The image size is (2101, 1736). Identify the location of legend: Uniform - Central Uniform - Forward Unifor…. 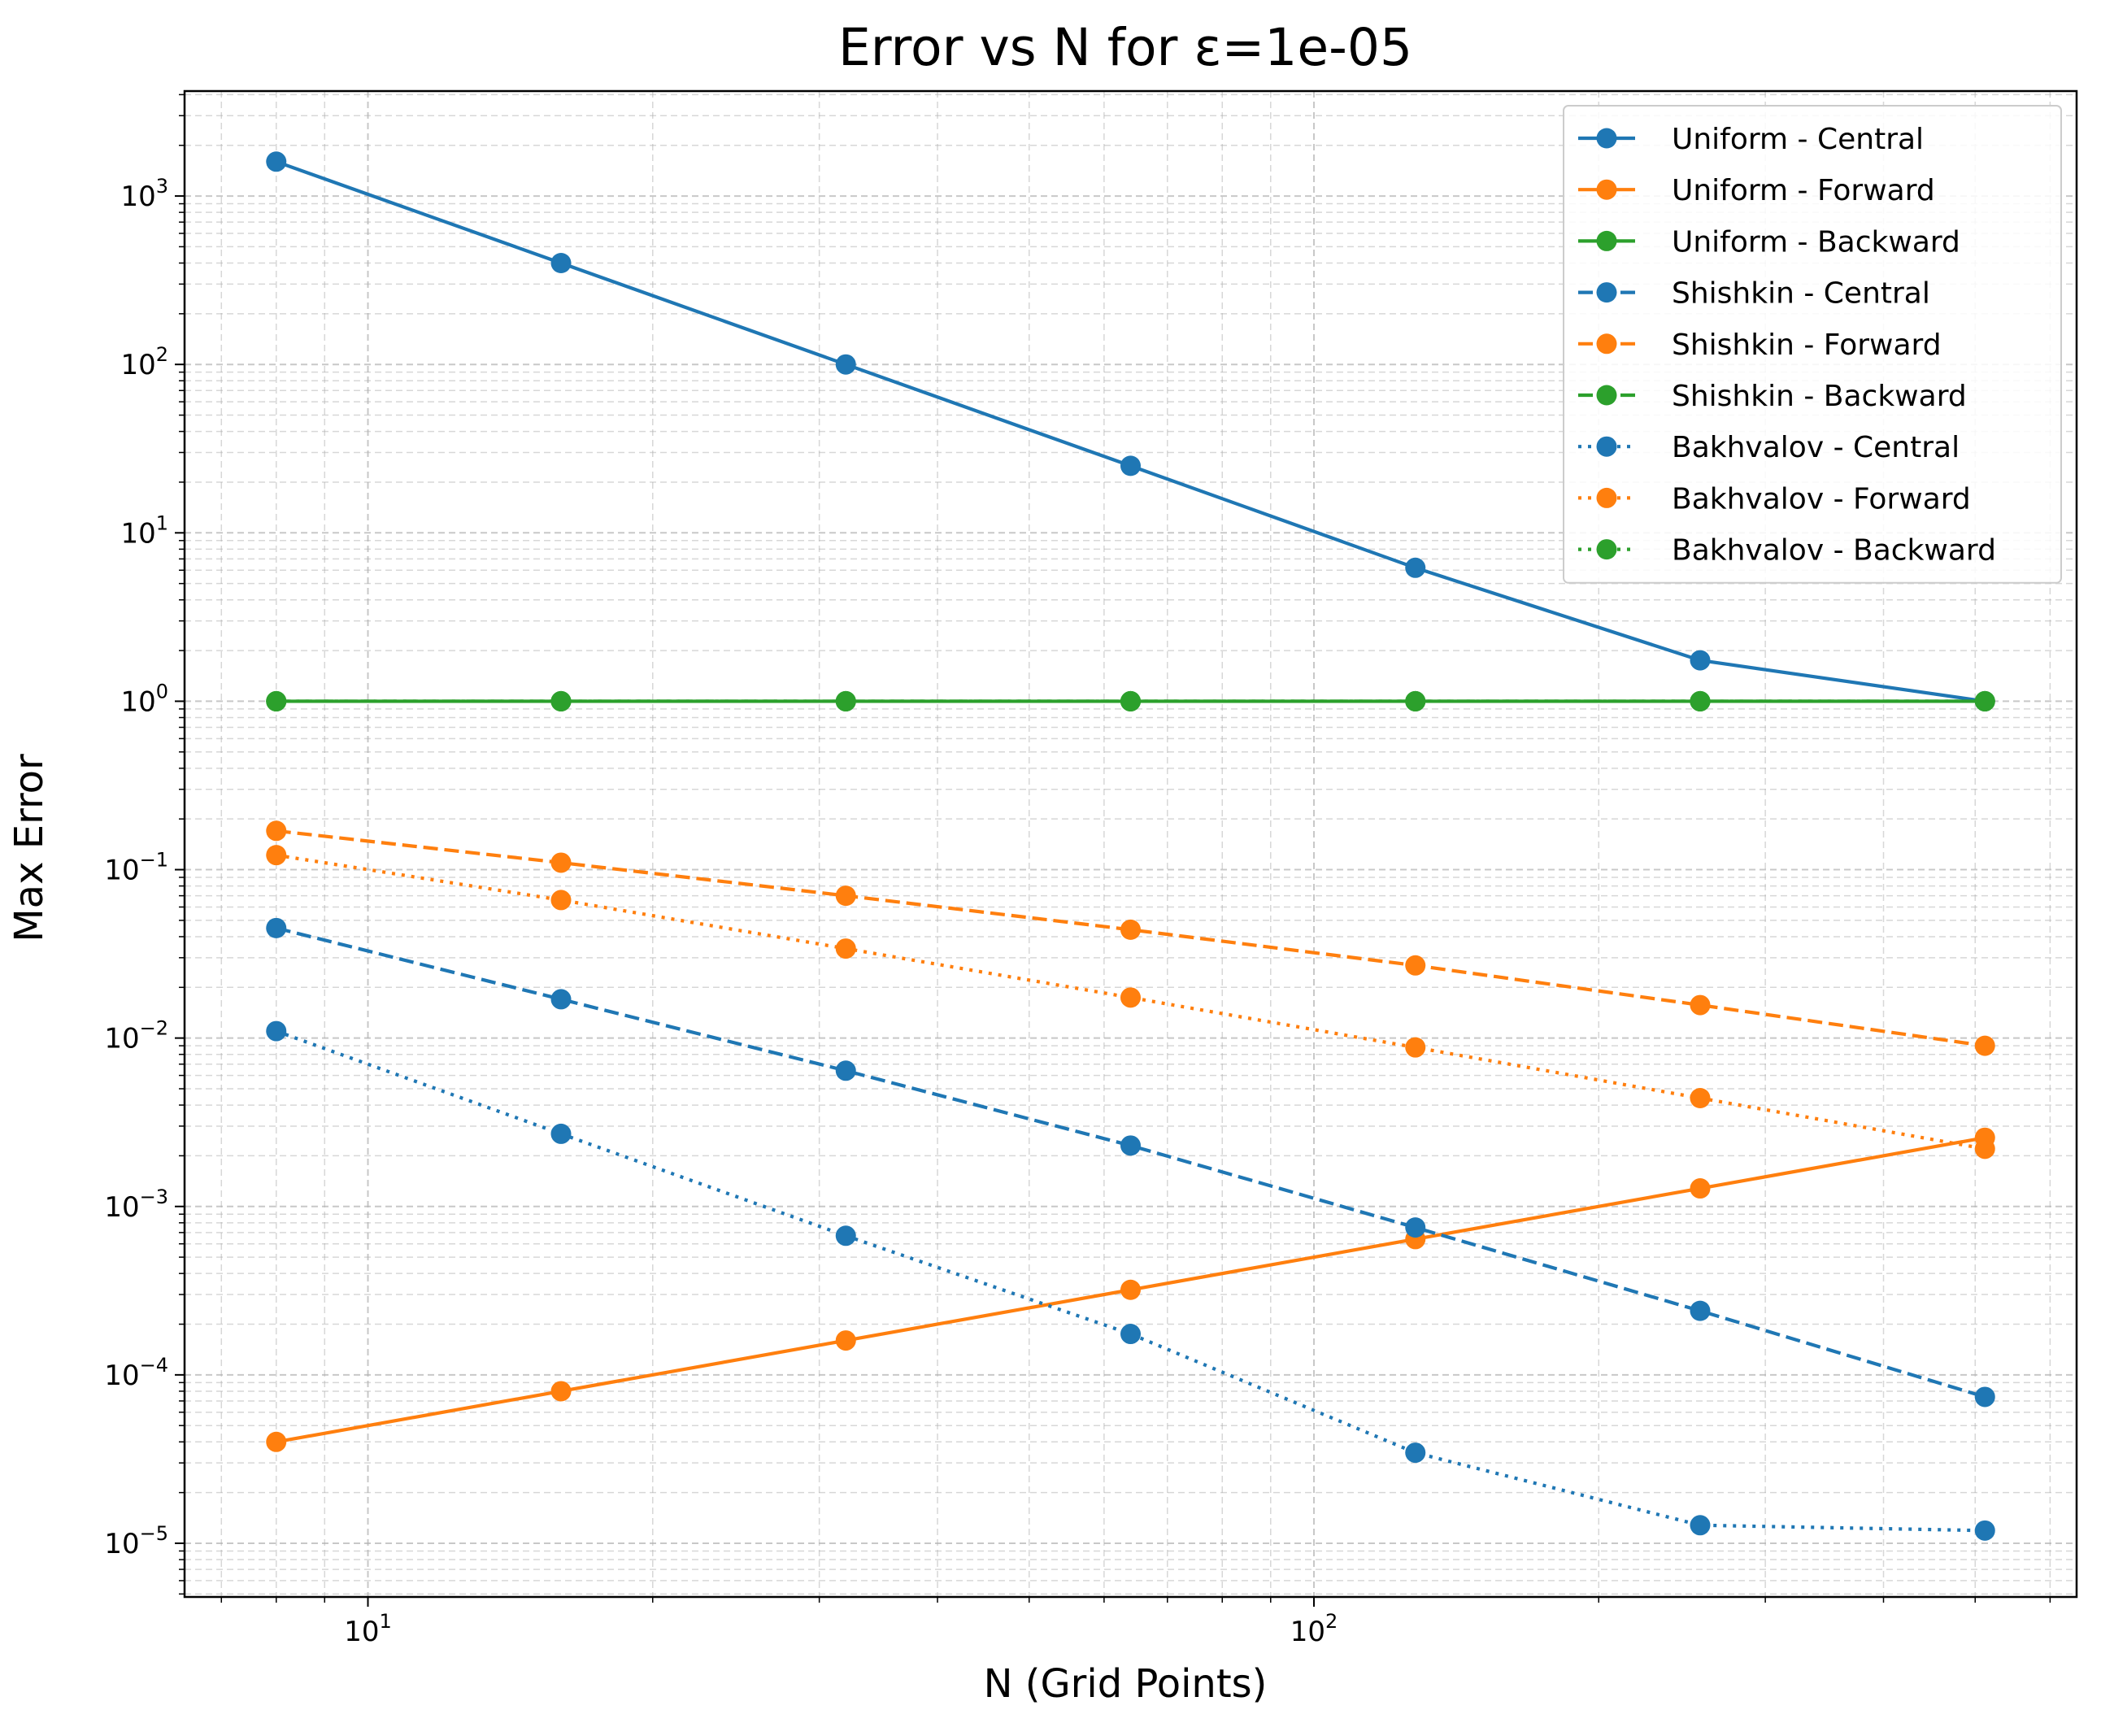
(1813, 344).